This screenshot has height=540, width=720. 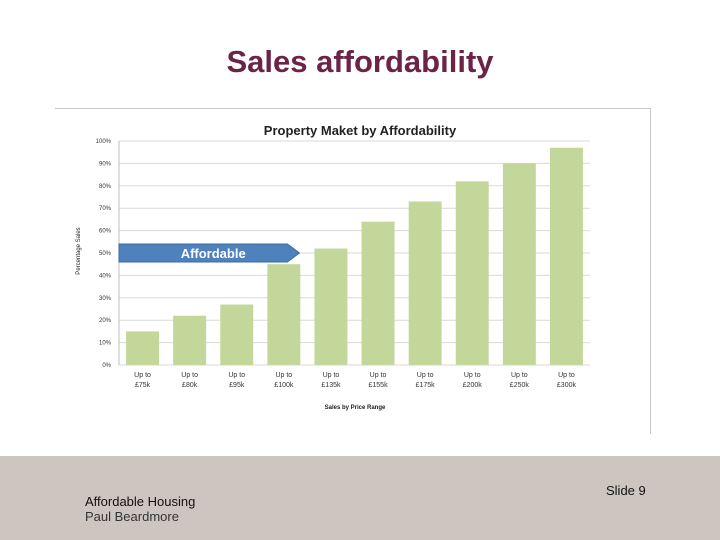 What do you see at coordinates (105, 344) in the screenshot?
I see `y-tick-label: 10%` at bounding box center [105, 344].